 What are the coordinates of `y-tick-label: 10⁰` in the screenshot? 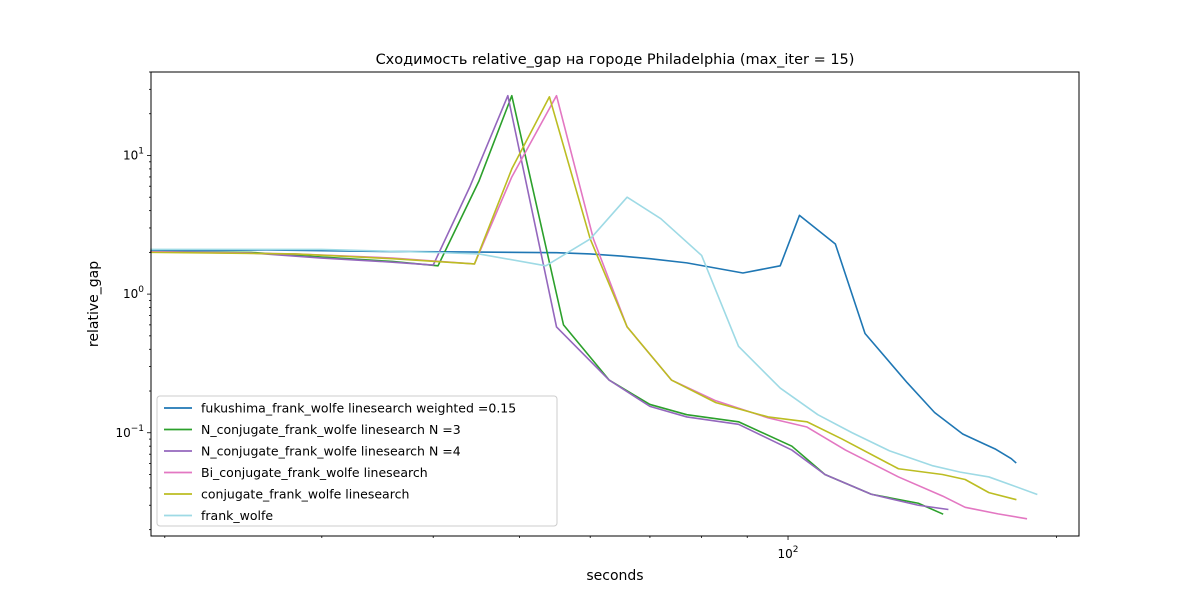 It's located at (133, 293).